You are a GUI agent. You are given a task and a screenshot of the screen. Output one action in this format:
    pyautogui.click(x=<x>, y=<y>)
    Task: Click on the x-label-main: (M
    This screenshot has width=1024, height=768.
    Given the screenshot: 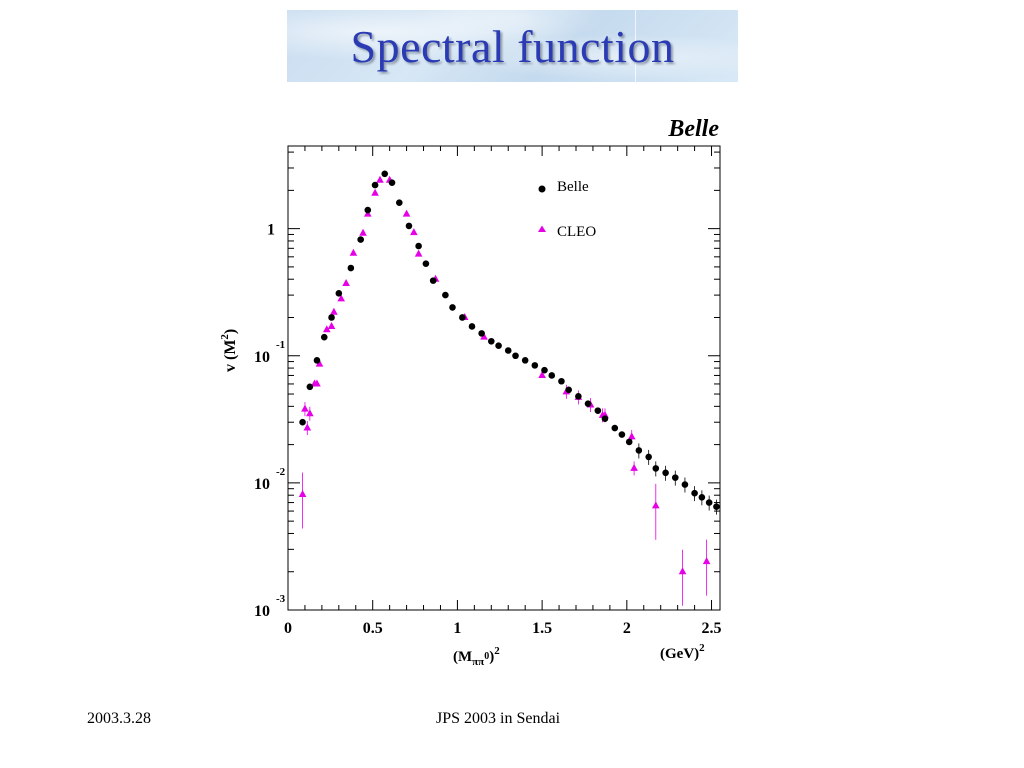 What is the action you would take?
    pyautogui.click(x=462, y=657)
    